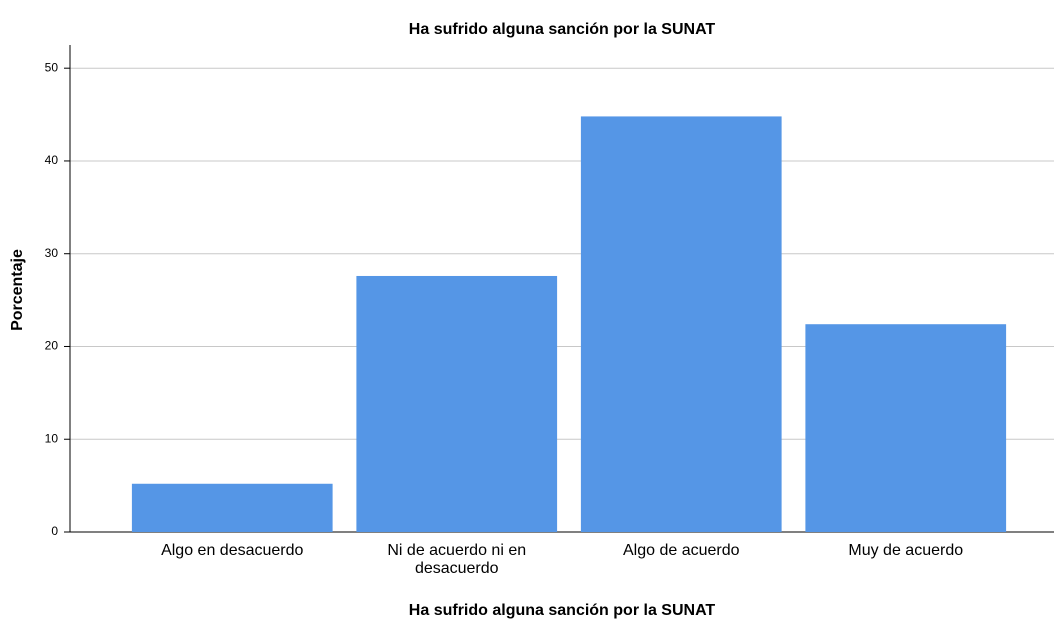 The width and height of the screenshot is (1054, 623). I want to click on y-tick-label: 0, so click(54, 531).